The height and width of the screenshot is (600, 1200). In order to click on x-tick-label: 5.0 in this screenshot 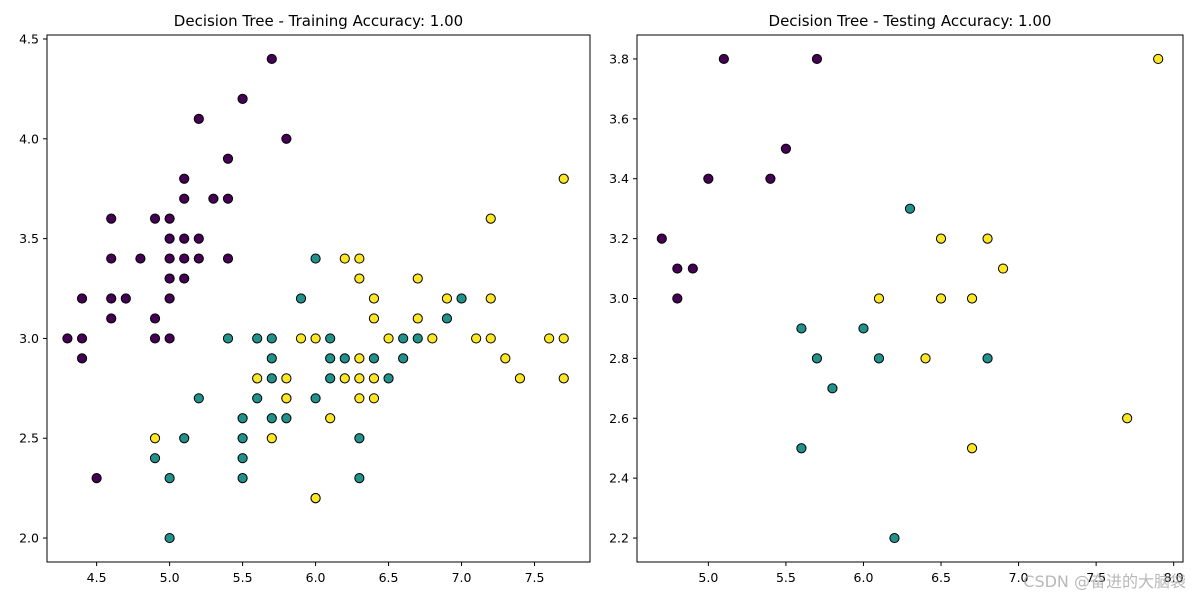, I will do `click(170, 577)`.